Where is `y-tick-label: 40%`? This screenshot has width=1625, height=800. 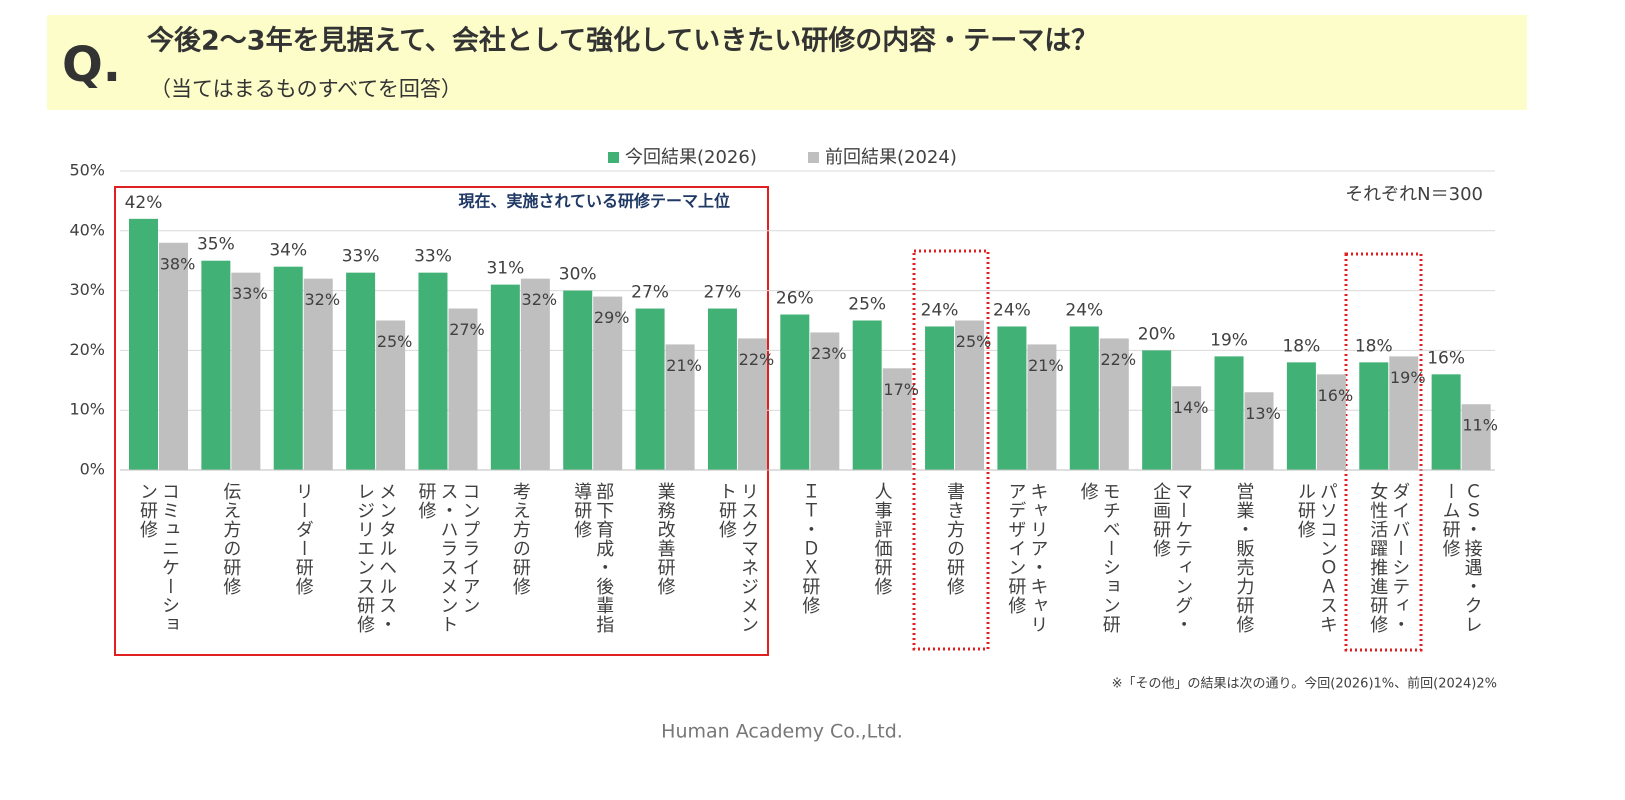
y-tick-label: 40% is located at coordinates (87, 229).